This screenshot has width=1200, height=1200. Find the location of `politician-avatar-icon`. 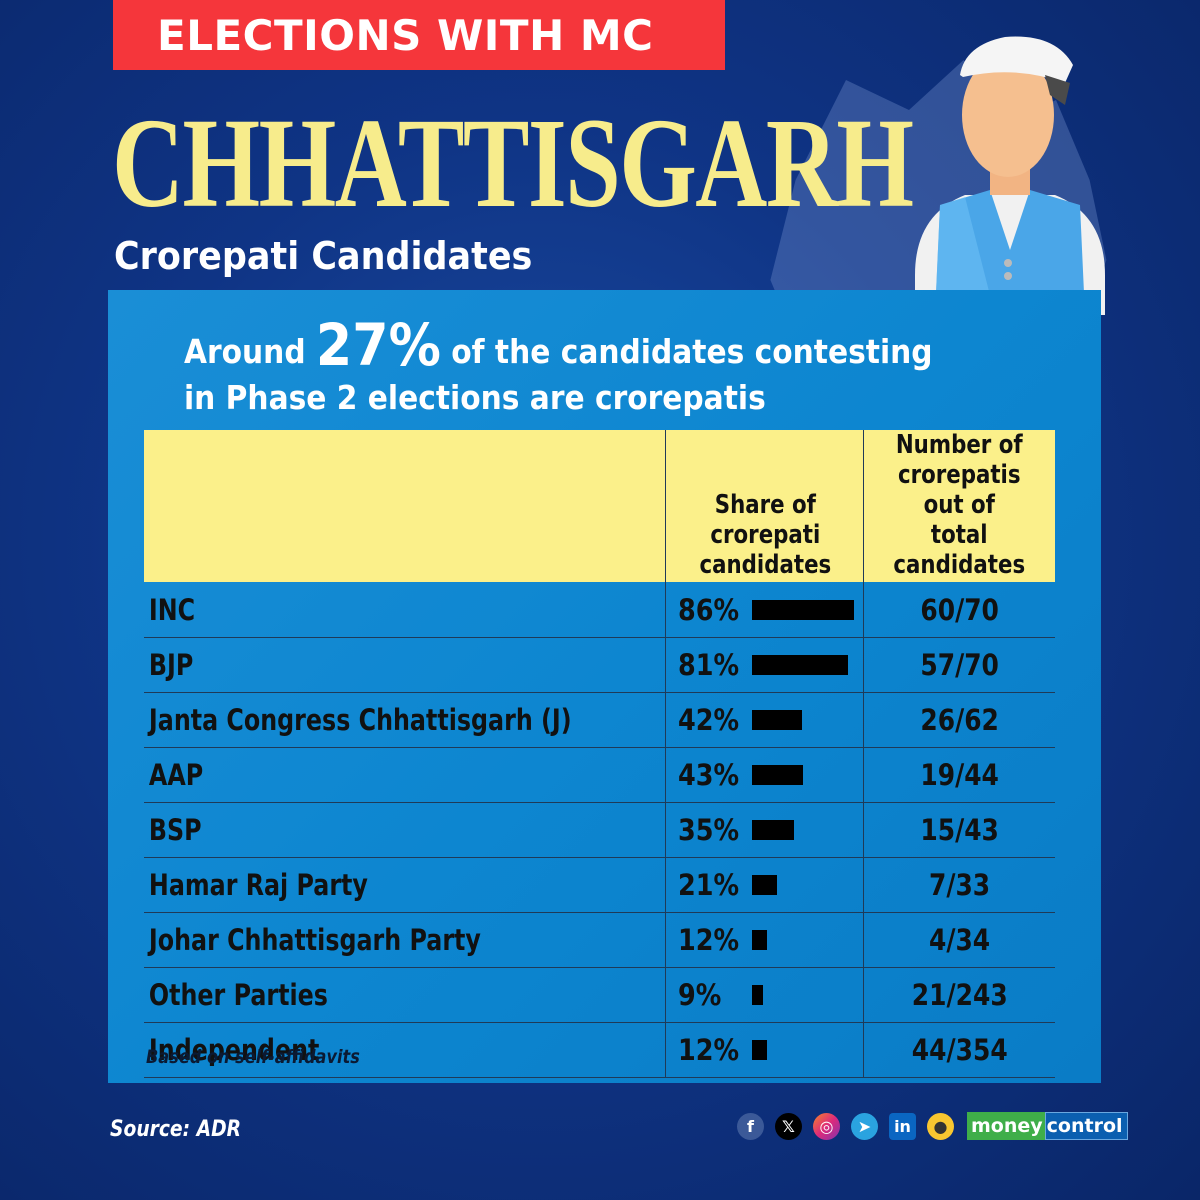

politician-avatar-icon is located at coordinates (1010, 175).